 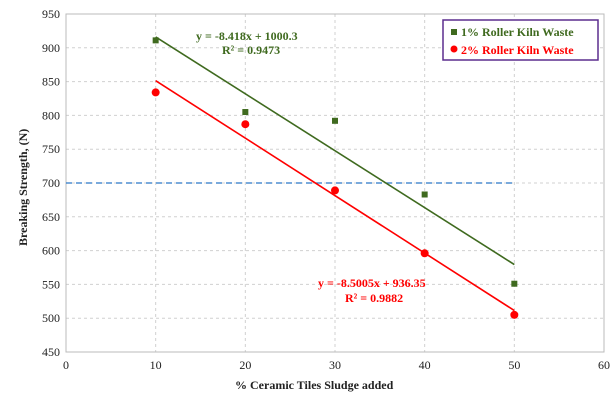 What do you see at coordinates (51, 217) in the screenshot?
I see `y-tick-label: 650` at bounding box center [51, 217].